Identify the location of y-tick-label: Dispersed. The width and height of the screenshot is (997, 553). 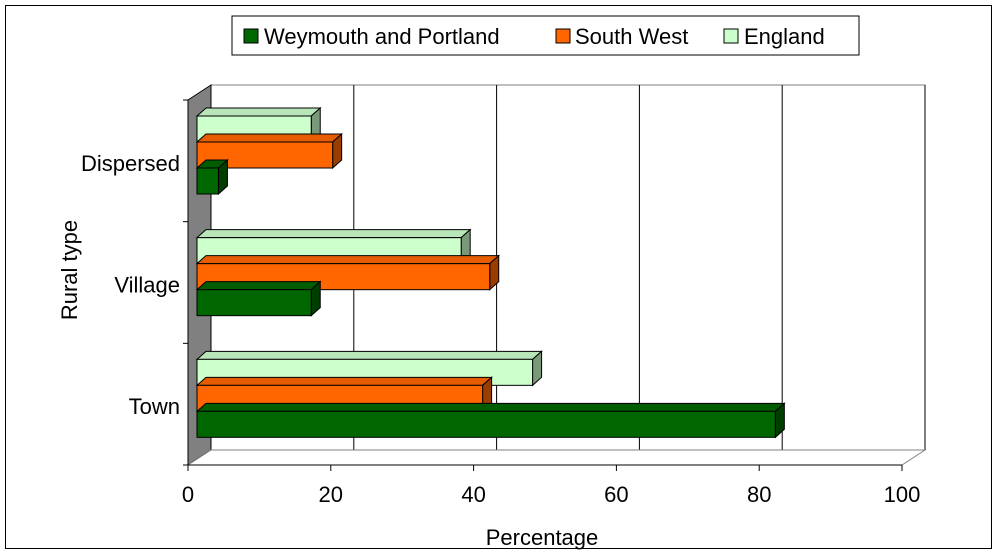
(130, 163).